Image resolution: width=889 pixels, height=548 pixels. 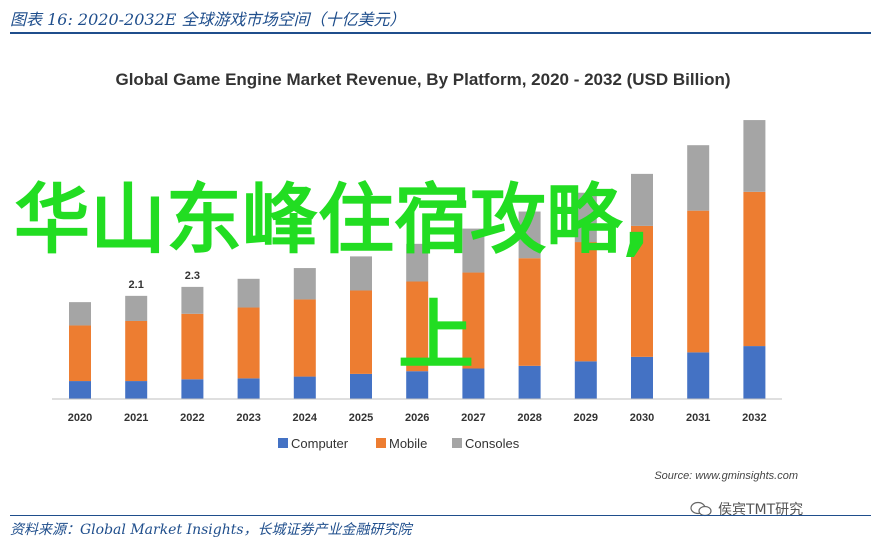 I want to click on bar-consoles-2024, so click(x=304, y=284).